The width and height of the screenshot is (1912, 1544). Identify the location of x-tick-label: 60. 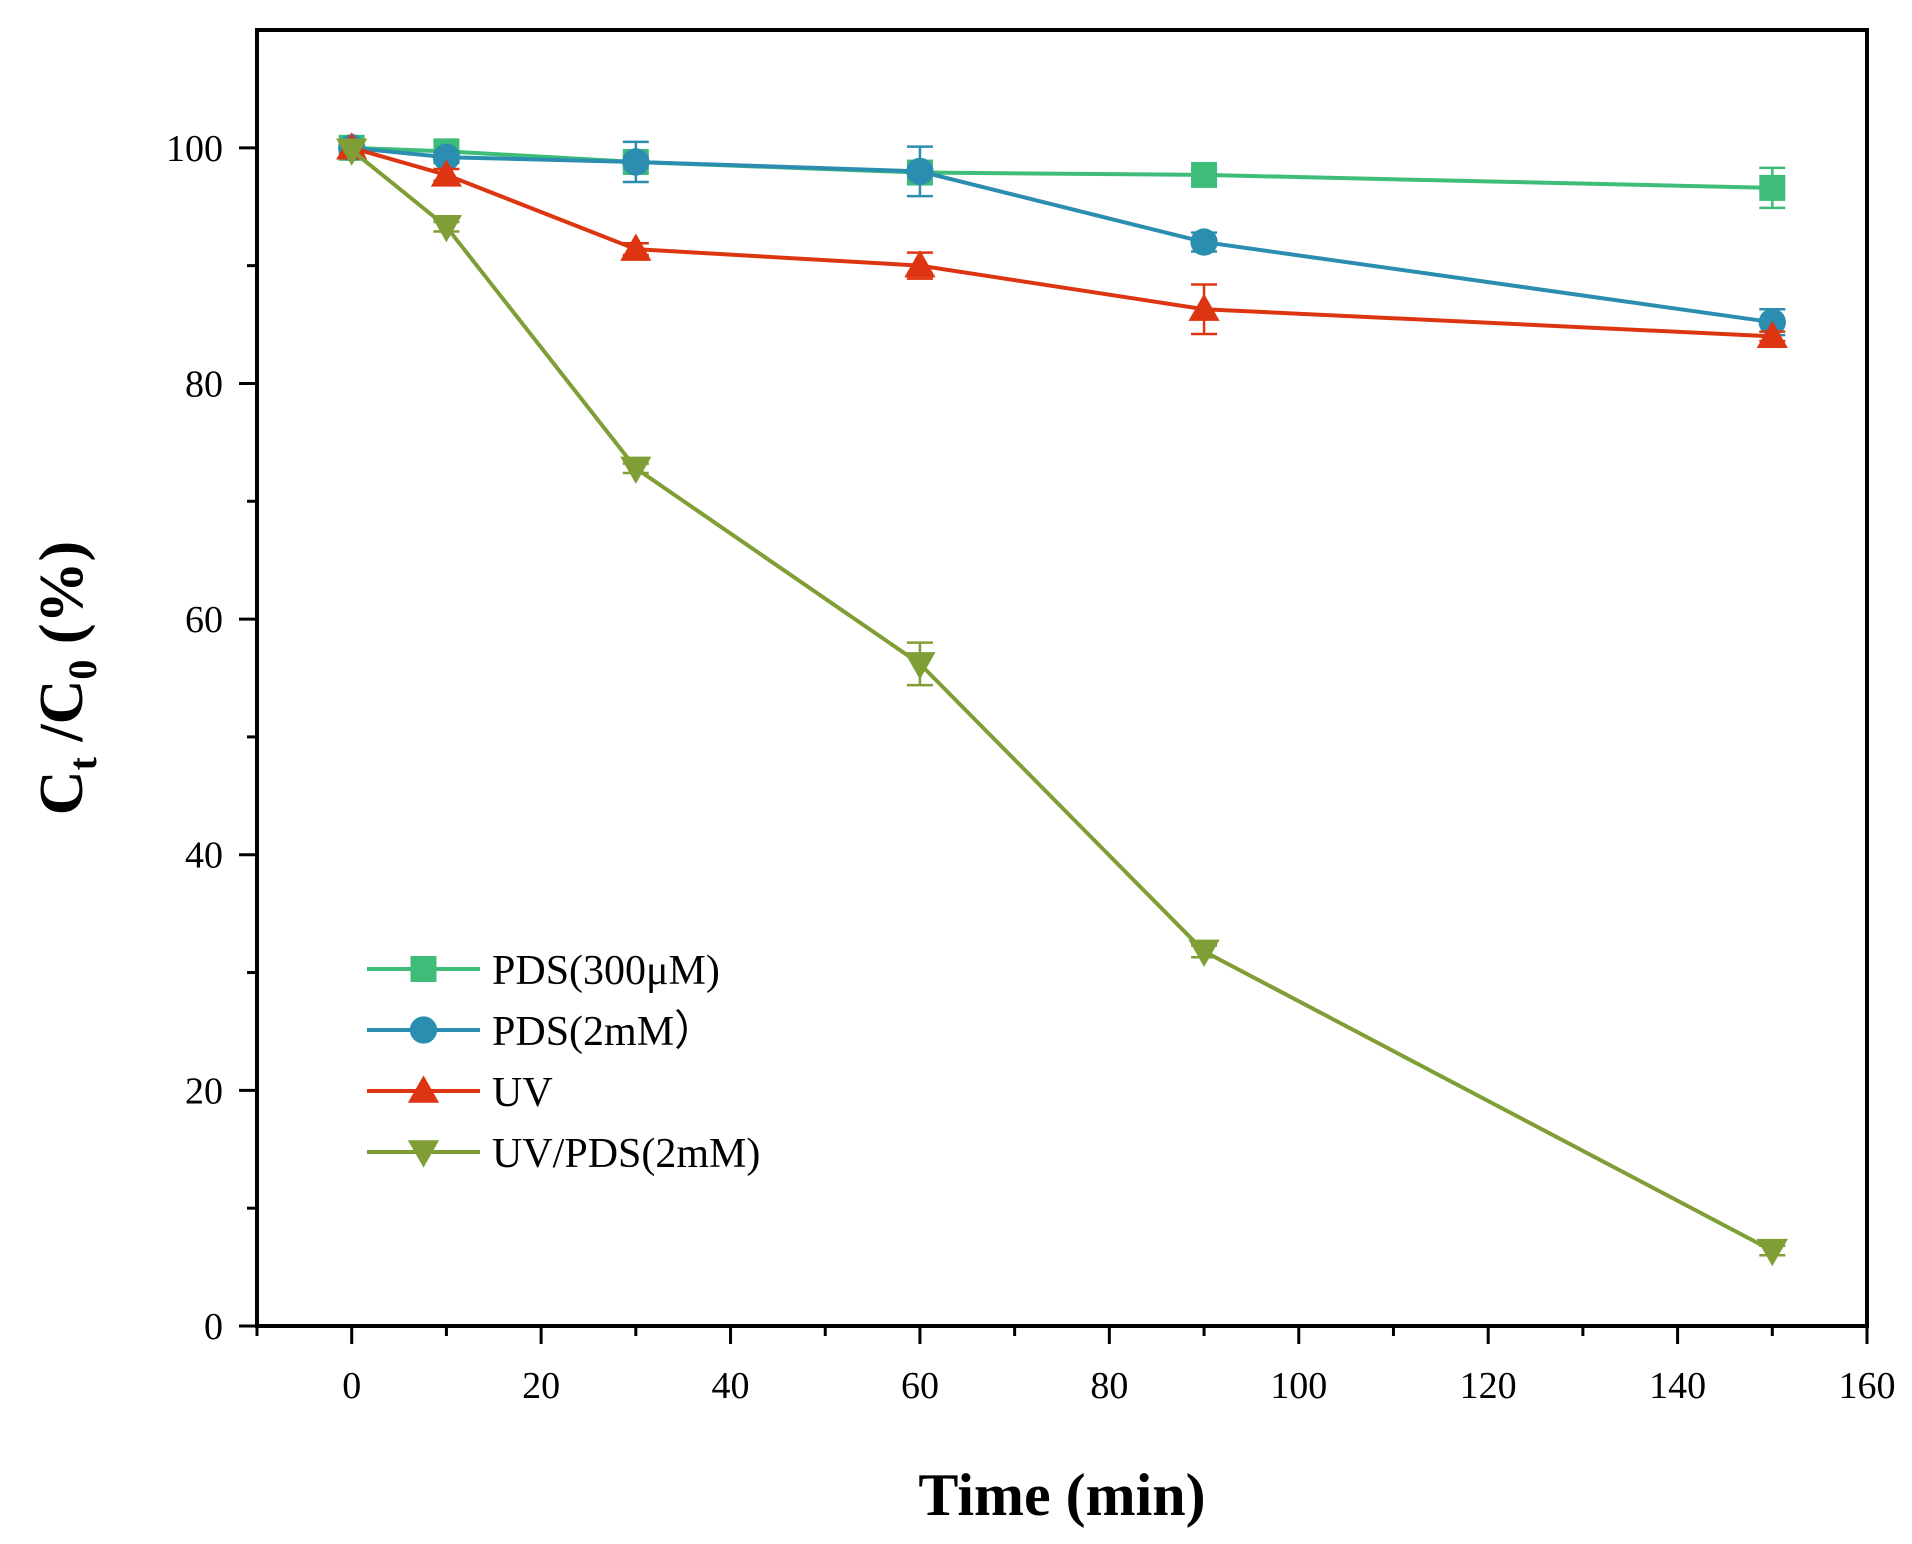
(920, 1386).